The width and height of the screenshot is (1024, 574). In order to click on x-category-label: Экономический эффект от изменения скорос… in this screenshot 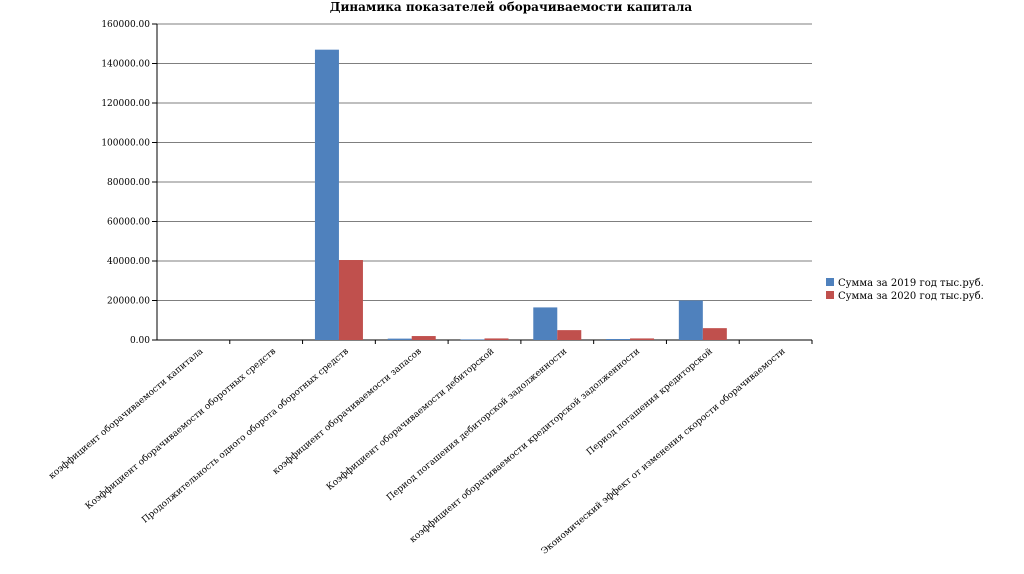, I will do `click(663, 451)`.